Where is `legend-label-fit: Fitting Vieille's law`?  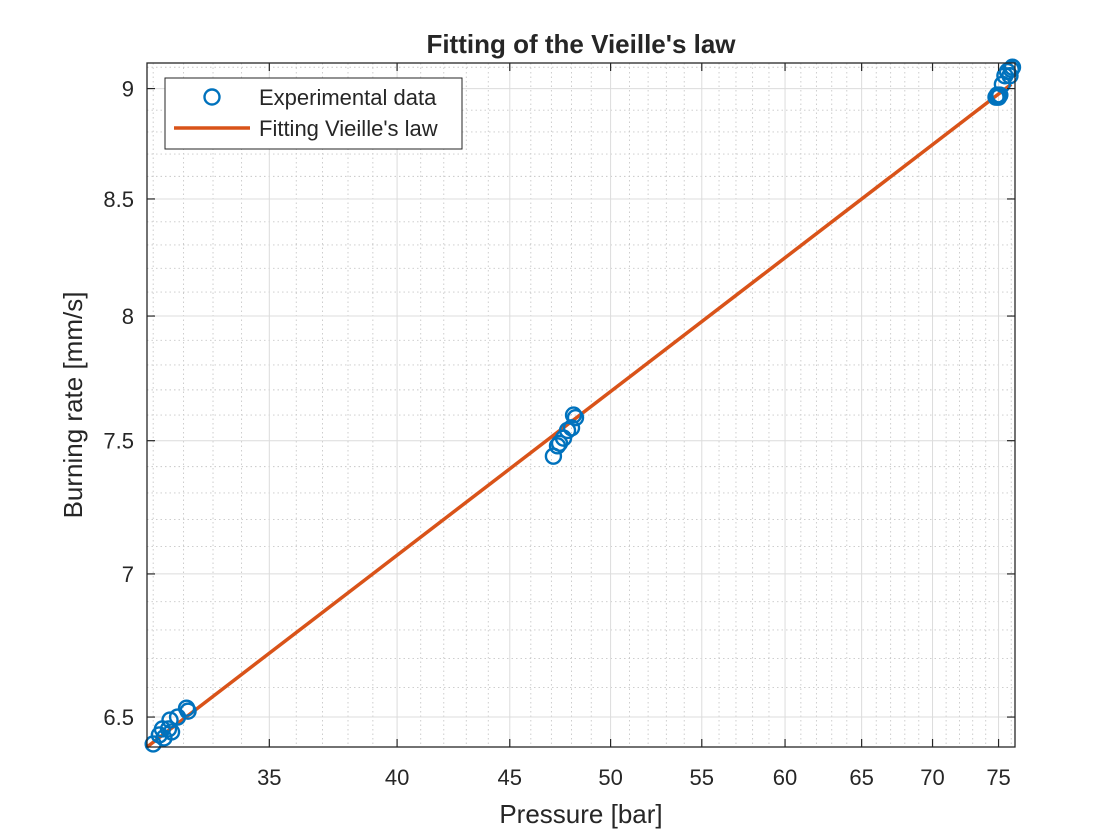
legend-label-fit: Fitting Vieille's law is located at coordinates (348, 128).